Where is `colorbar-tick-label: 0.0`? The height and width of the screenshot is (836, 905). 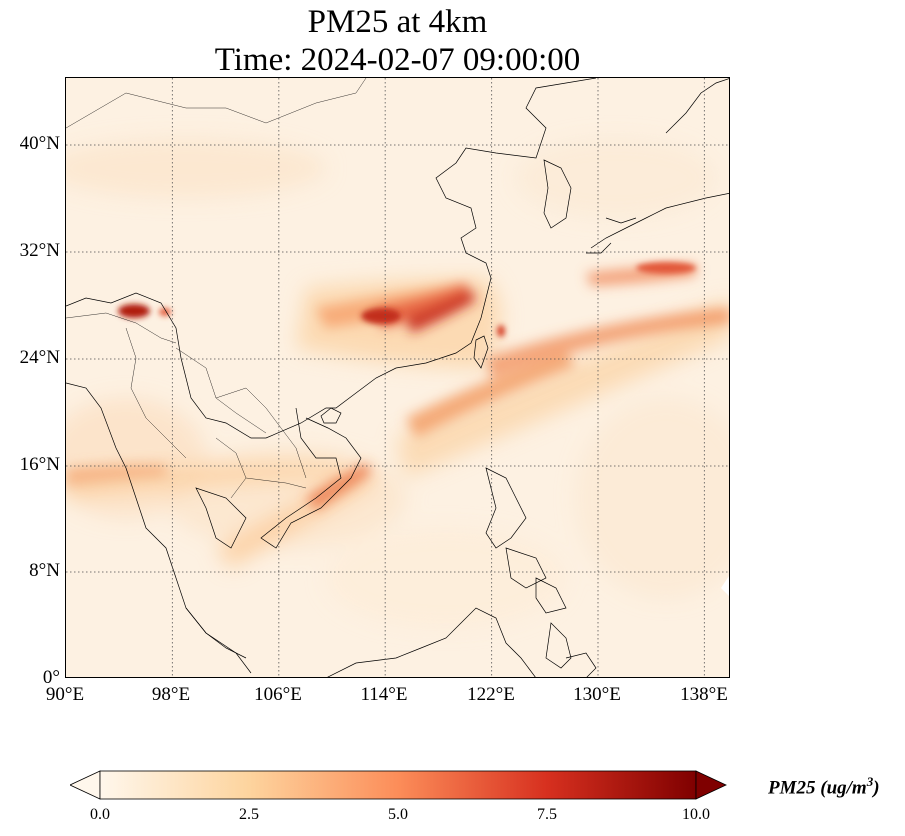
colorbar-tick-label: 0.0 is located at coordinates (100, 814).